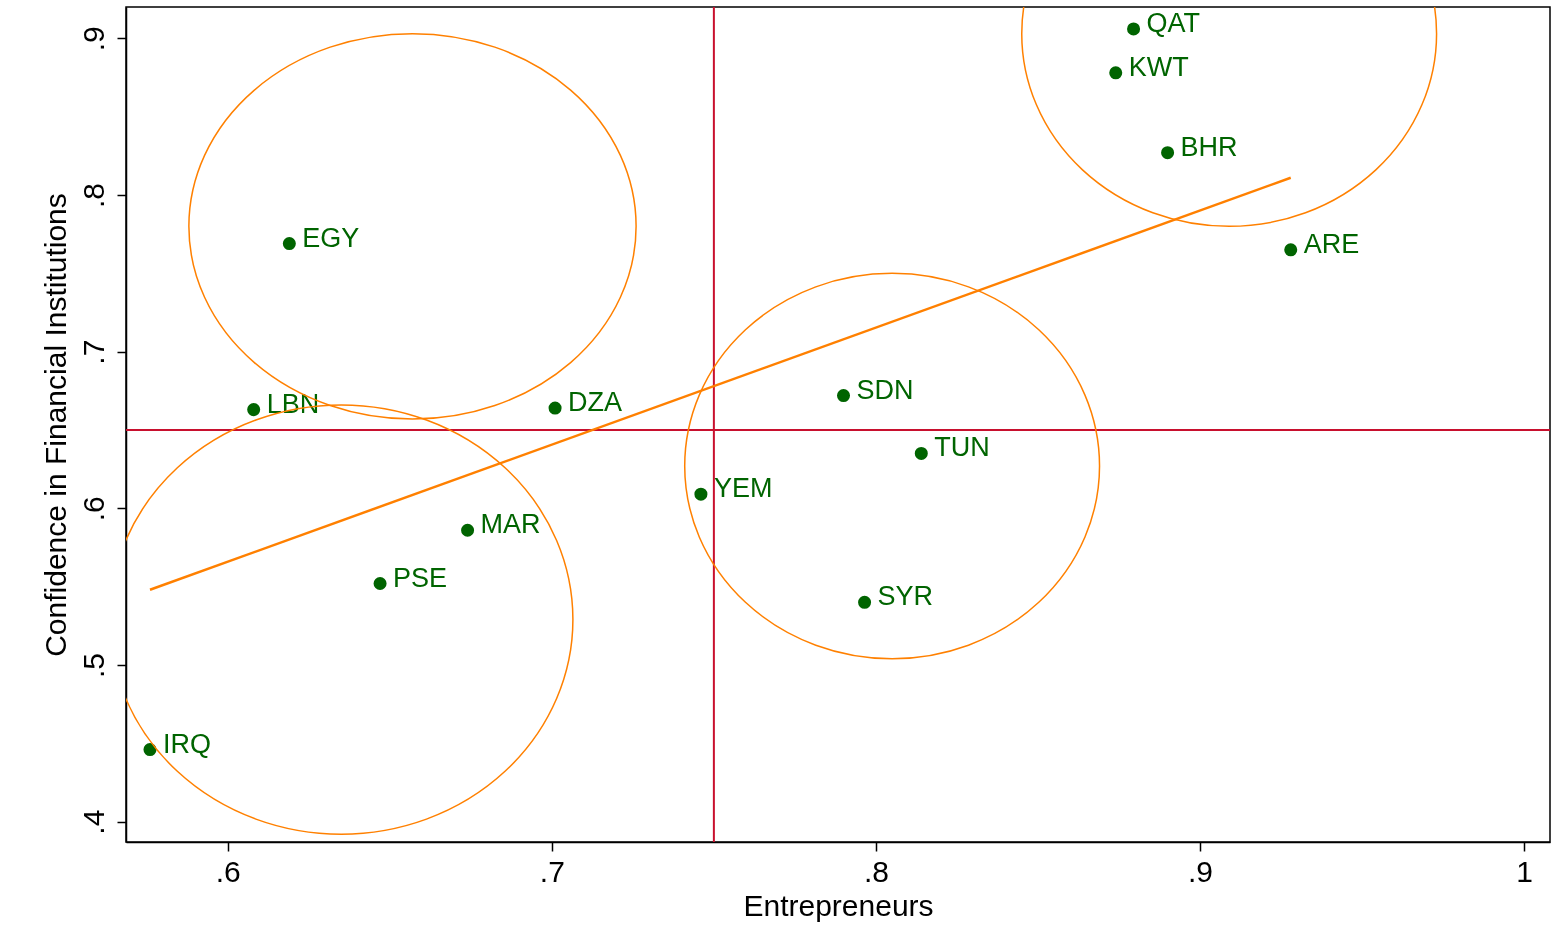 The image size is (1553, 939). What do you see at coordinates (420, 577) in the screenshot?
I see `annotation: PSE` at bounding box center [420, 577].